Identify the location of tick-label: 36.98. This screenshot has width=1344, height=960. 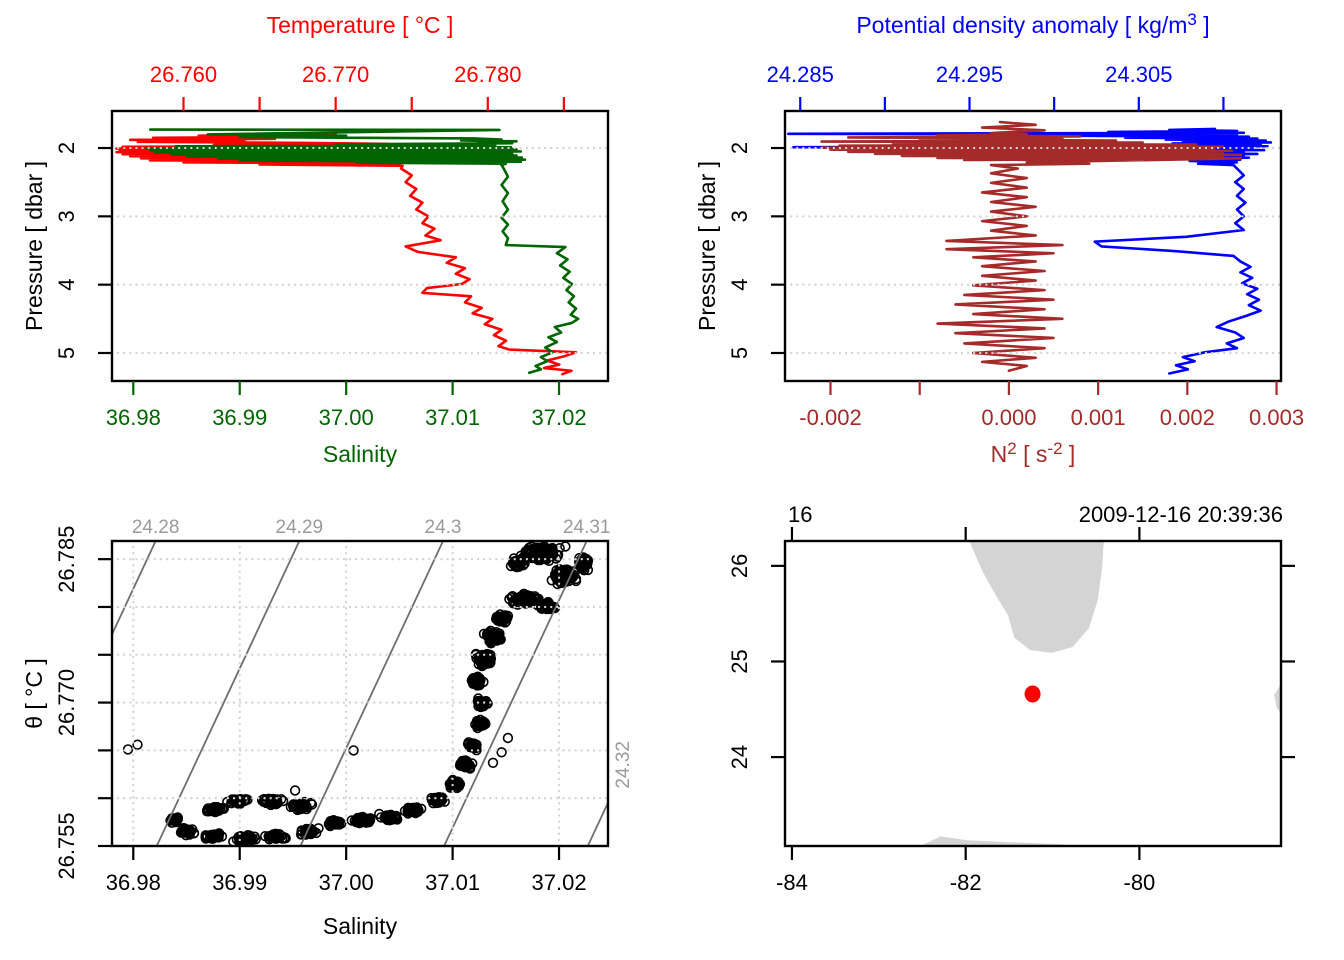
(133, 417).